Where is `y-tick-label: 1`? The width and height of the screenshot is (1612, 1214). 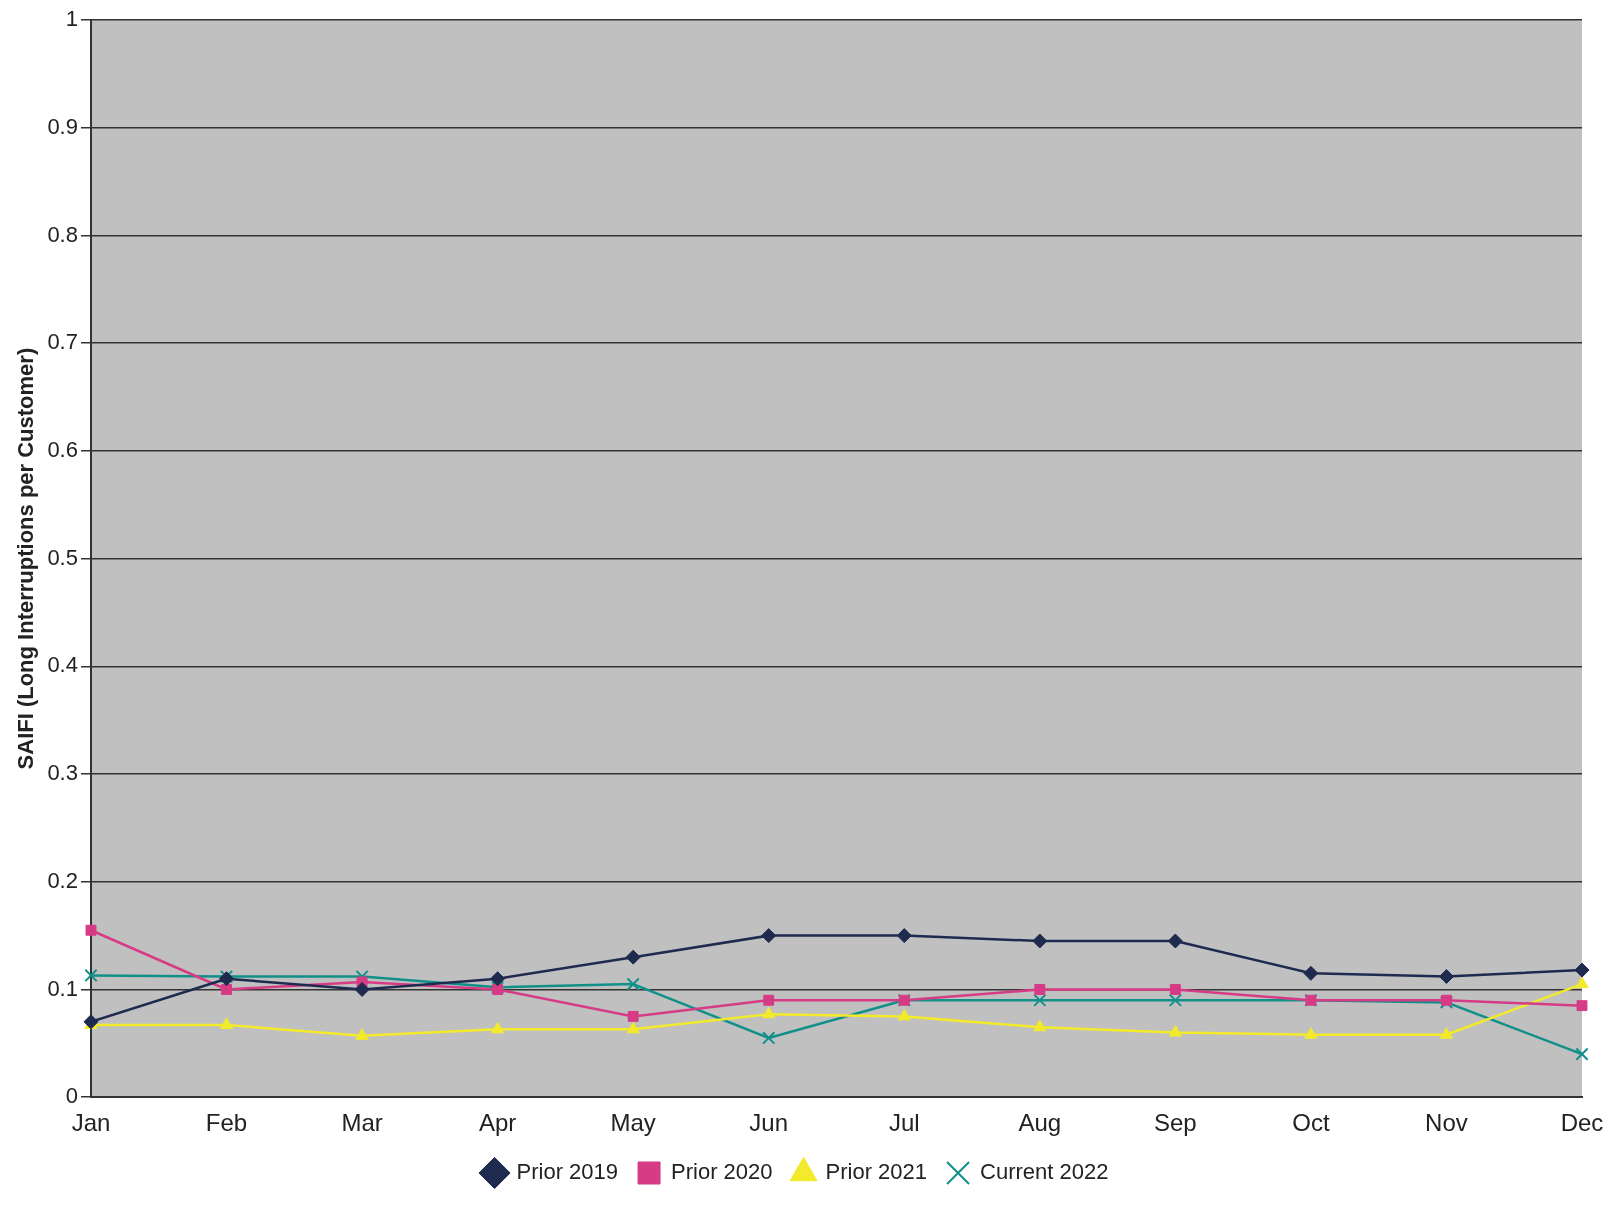 y-tick-label: 1 is located at coordinates (71, 19).